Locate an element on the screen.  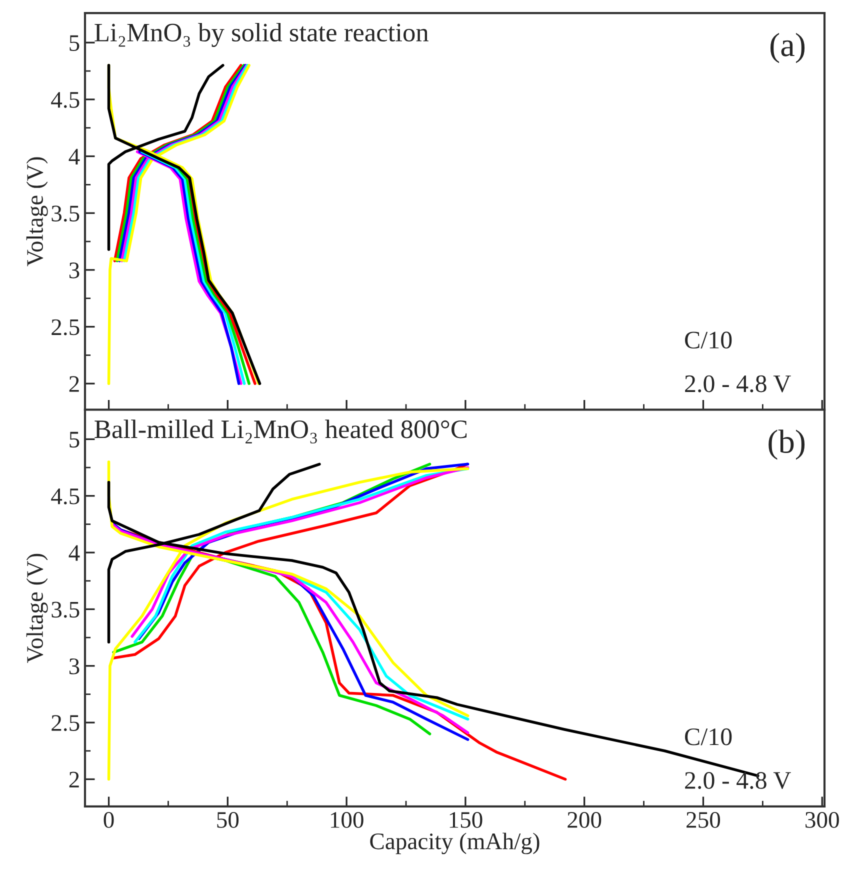
x-tick-label: 300 is located at coordinates (822, 820).